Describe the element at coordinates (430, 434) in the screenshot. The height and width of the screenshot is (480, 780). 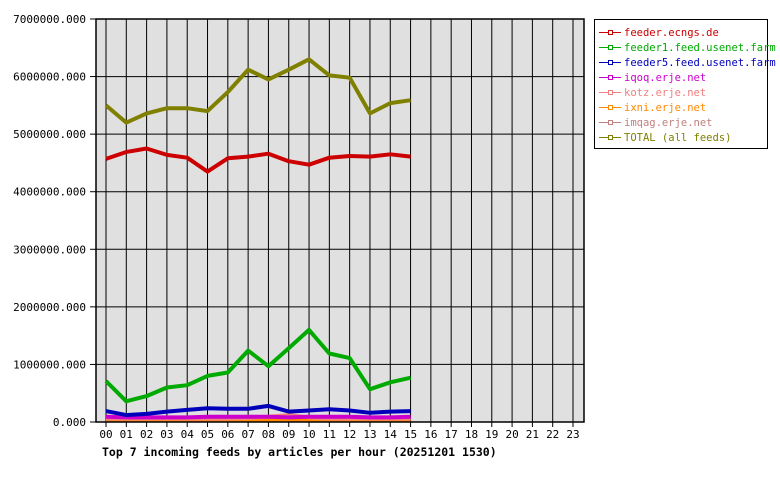
I see `x-tick-label: 16` at that location.